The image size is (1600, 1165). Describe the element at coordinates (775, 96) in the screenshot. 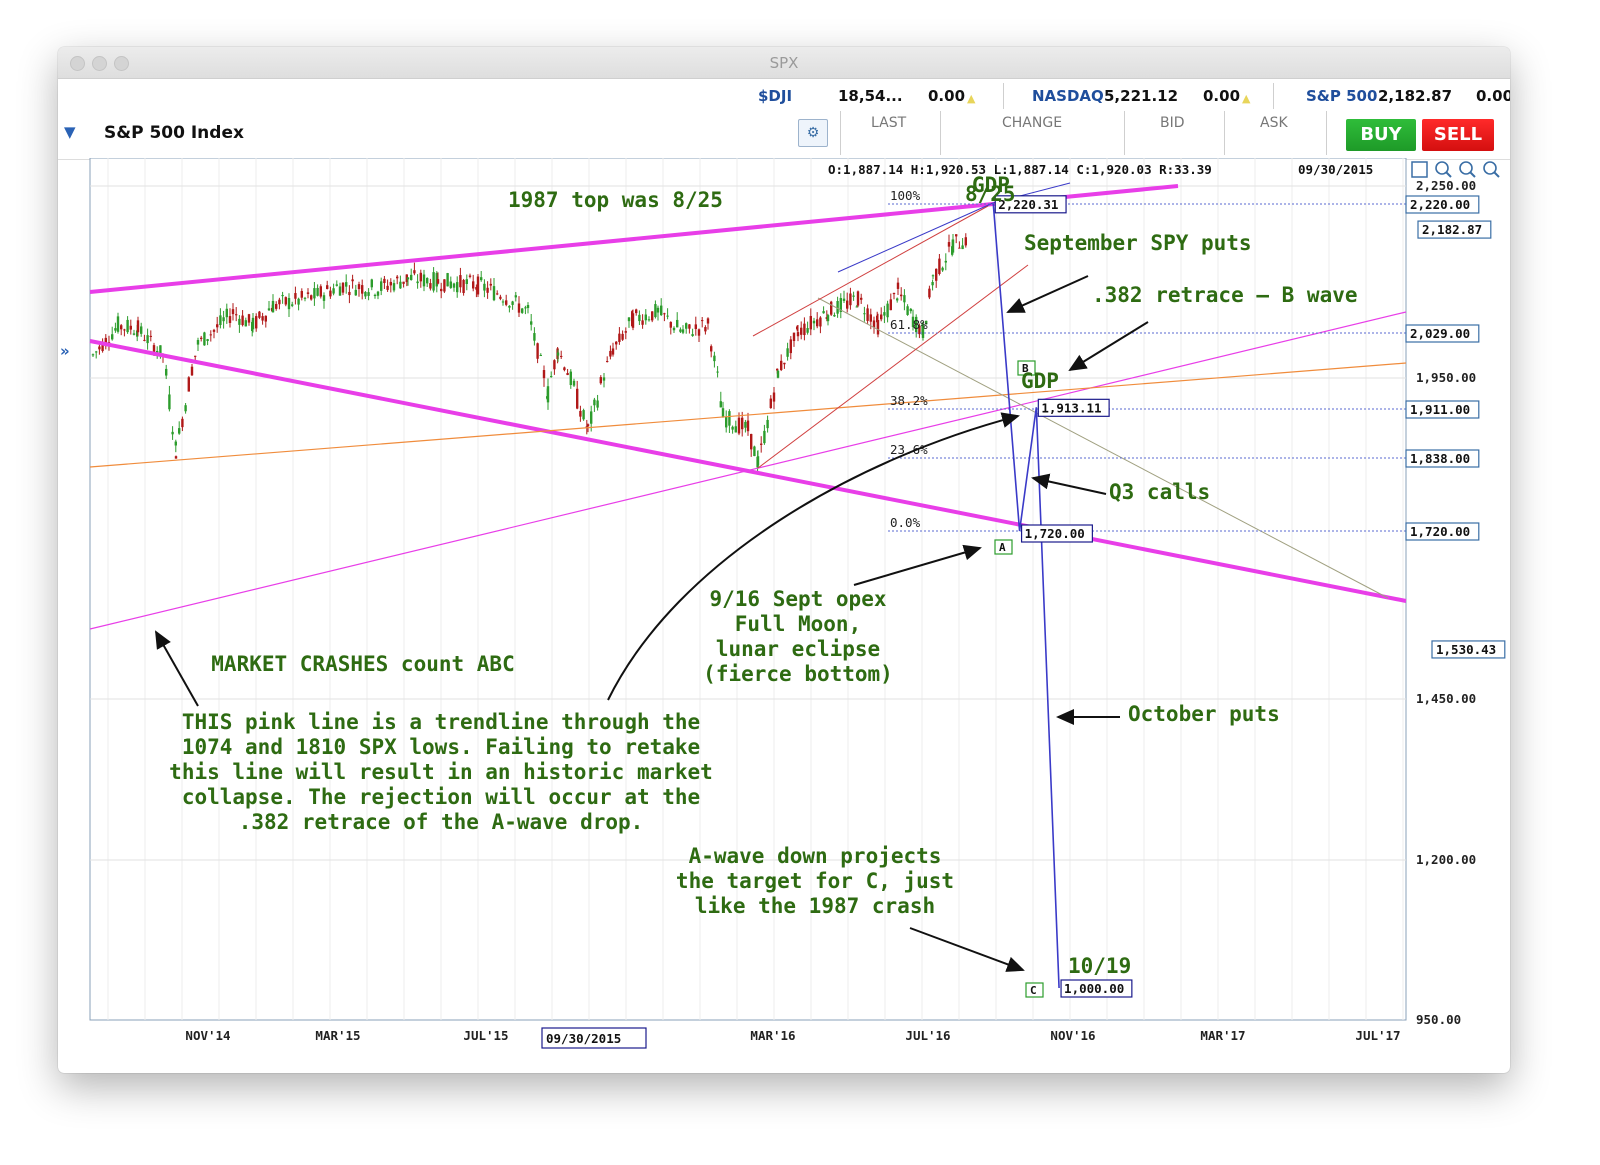

I see `ticker-symbol: $DJI` at that location.